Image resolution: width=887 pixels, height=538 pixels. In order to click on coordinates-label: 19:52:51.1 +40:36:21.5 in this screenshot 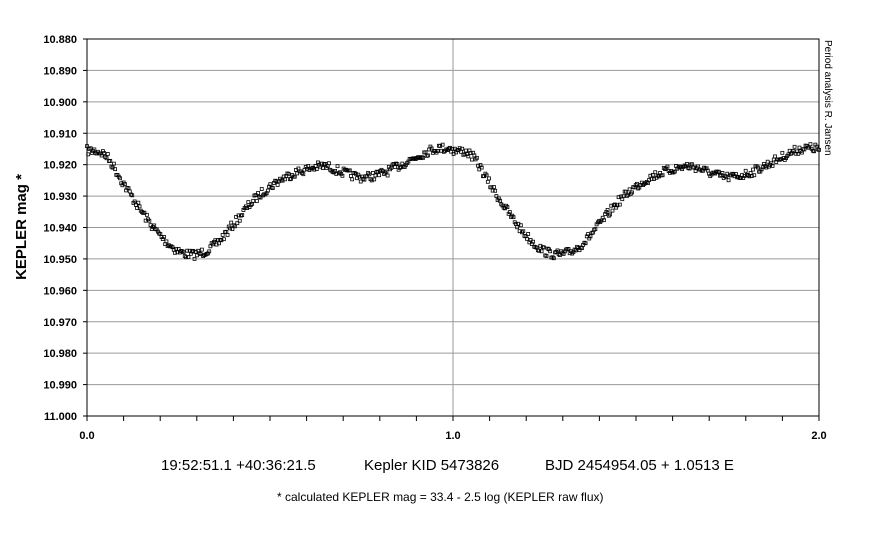, I will do `click(238, 465)`.